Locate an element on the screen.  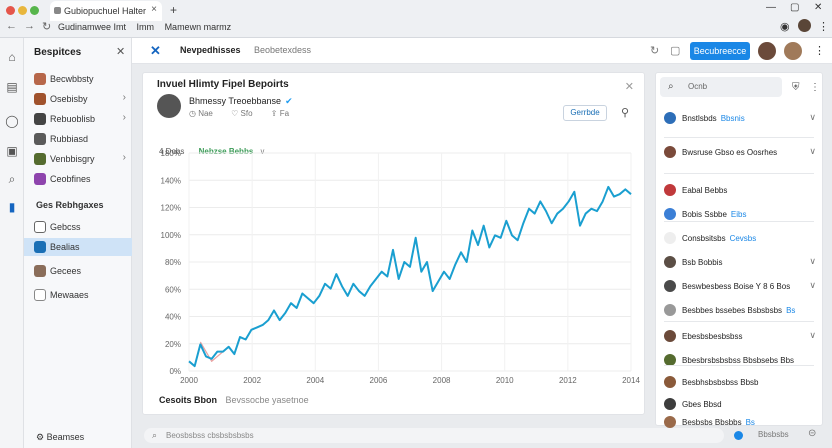
panel-row: Bbesbrsbsbsbss Bbsbsebs Bbs is located at coordinates (740, 361).